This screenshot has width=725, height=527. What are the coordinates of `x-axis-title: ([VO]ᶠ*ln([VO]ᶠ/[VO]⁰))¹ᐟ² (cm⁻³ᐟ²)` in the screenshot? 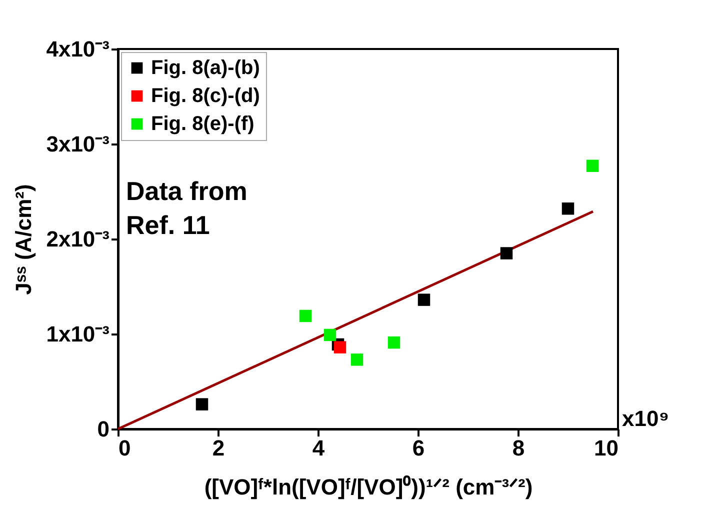 It's located at (368, 487).